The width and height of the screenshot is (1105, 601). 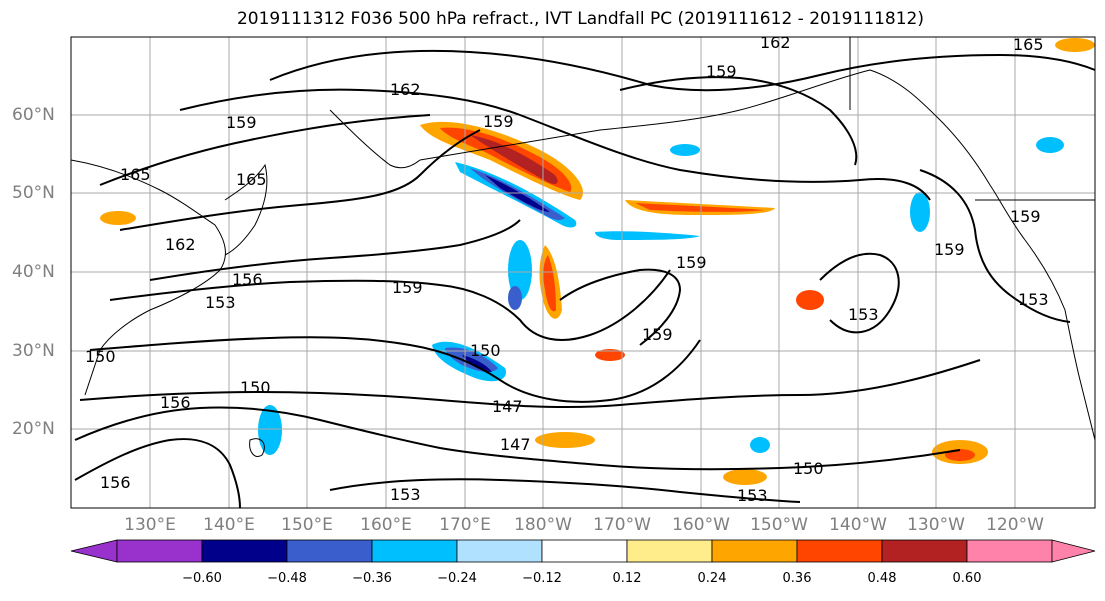 I want to click on colorbar-tick-label: 0.60, so click(x=967, y=578).